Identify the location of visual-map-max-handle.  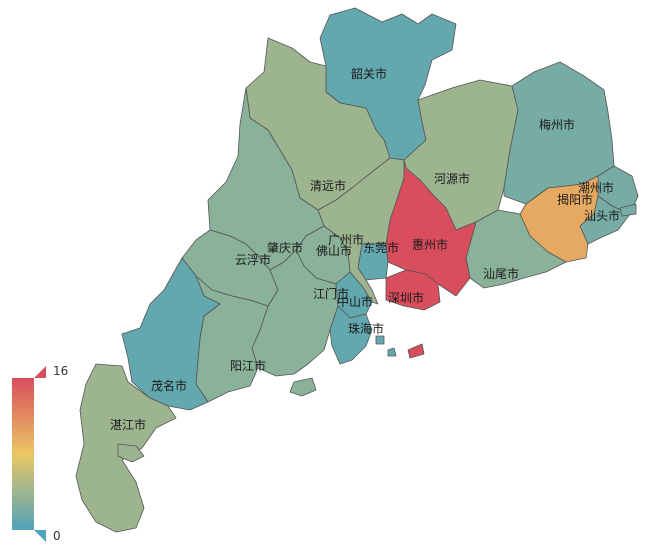
(40, 372).